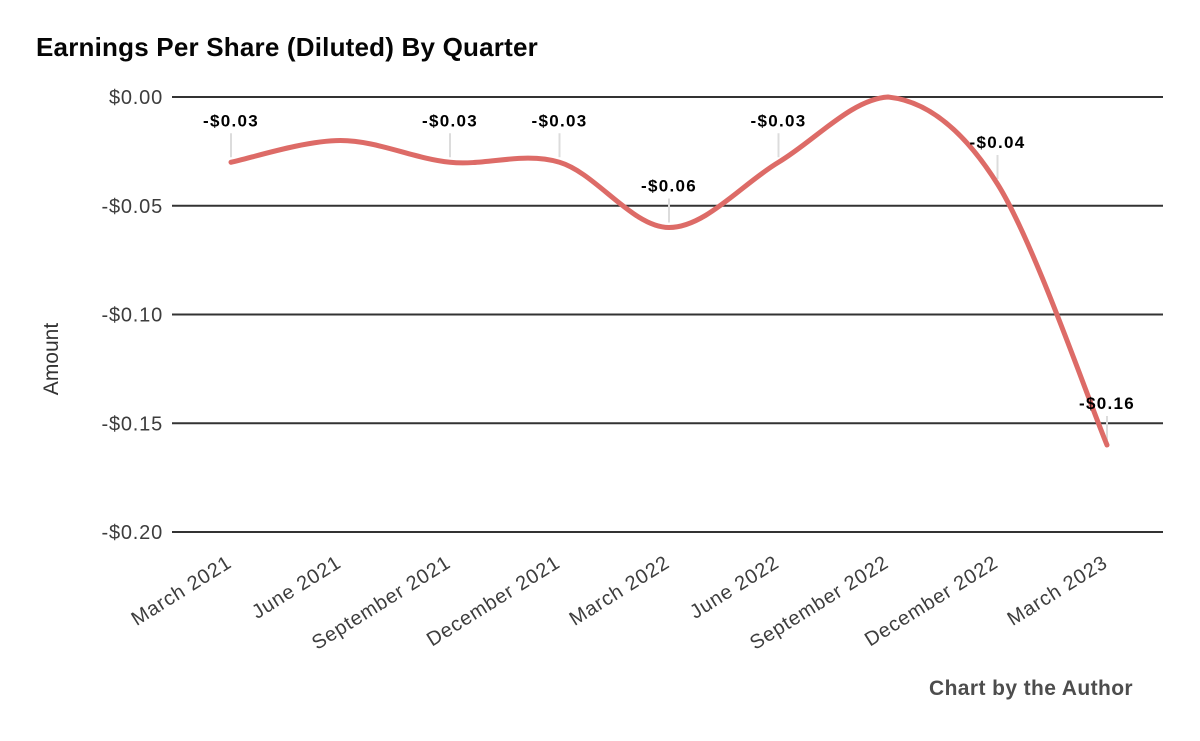 The width and height of the screenshot is (1200, 741). What do you see at coordinates (997, 142) in the screenshot?
I see `data-point-label: -$0.04` at bounding box center [997, 142].